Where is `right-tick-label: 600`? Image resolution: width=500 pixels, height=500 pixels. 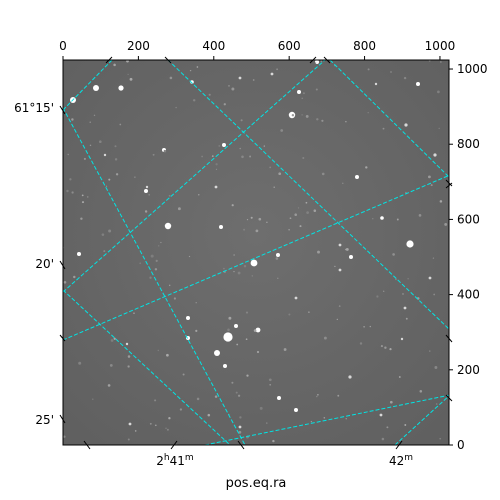
right-tick-label: 600 is located at coordinates (468, 219).